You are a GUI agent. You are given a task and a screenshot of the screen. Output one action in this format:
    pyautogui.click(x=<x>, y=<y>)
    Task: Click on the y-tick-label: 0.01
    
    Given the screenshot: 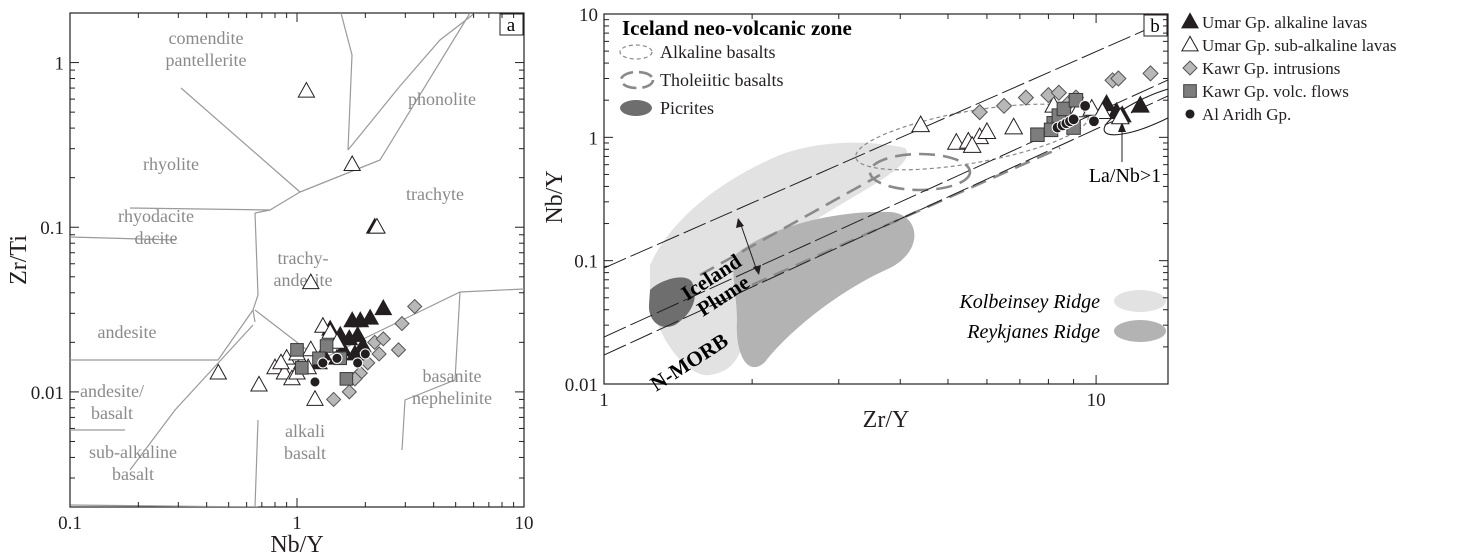 What is the action you would take?
    pyautogui.click(x=47, y=393)
    